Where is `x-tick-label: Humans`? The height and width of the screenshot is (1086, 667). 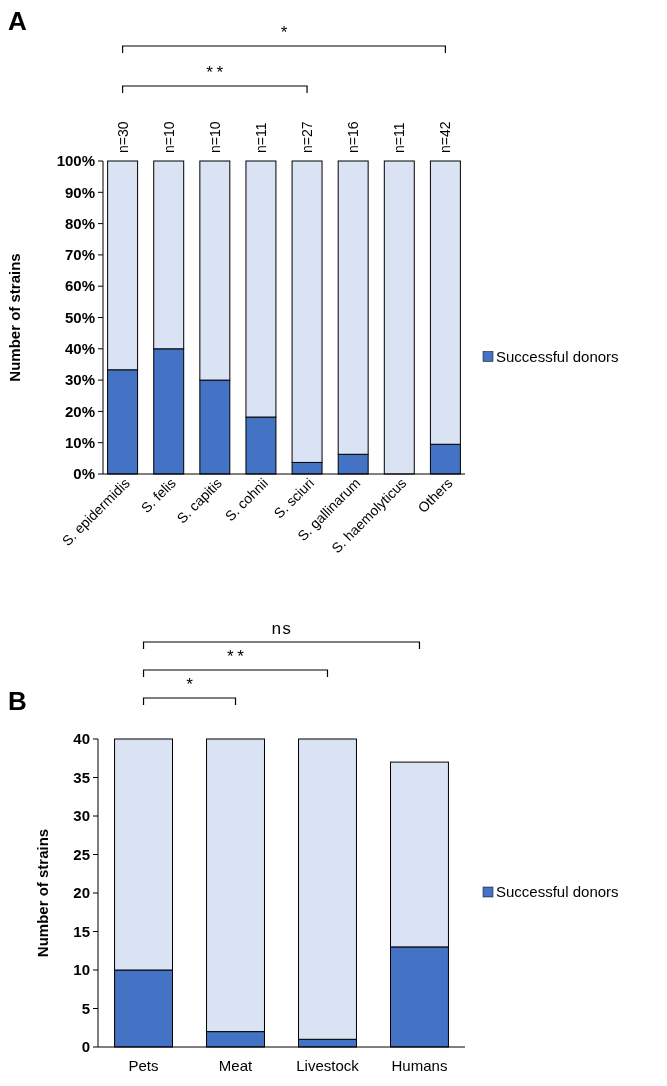
x-tick-label: Humans is located at coordinates (419, 1065).